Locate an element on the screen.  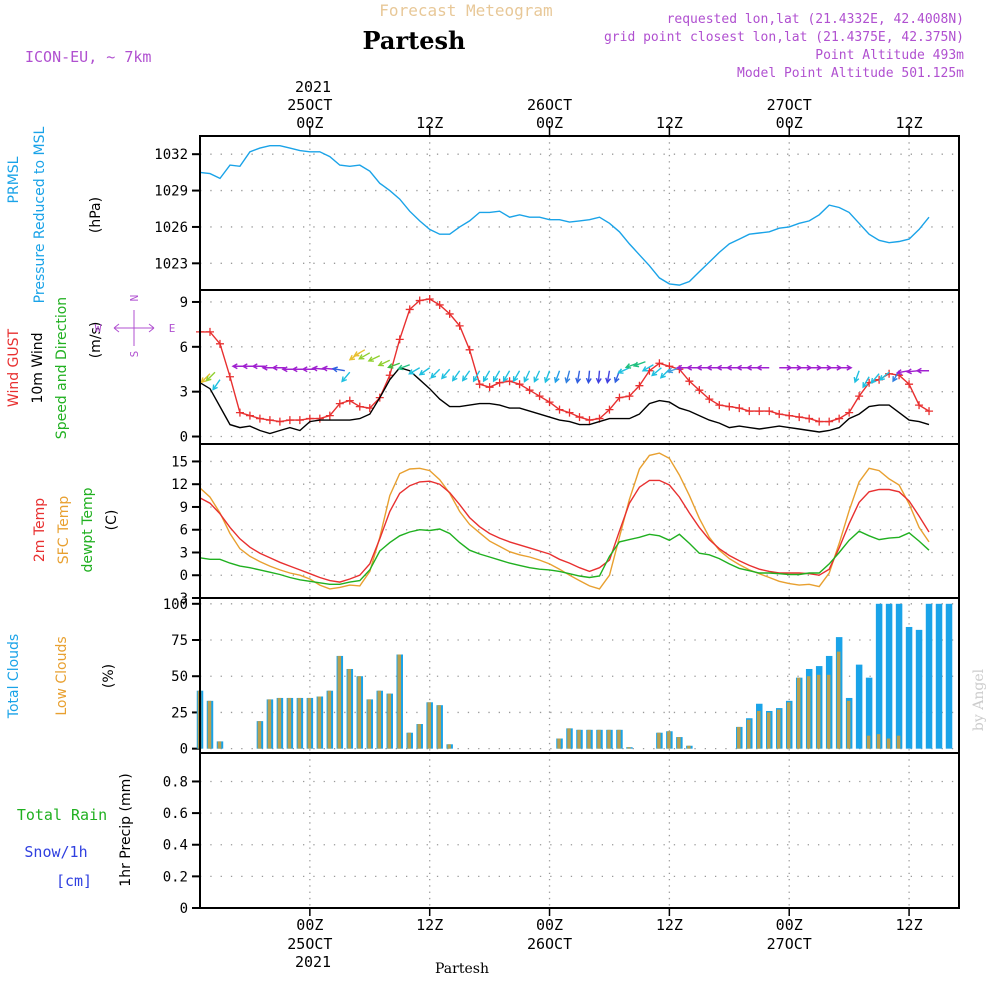
y-tick-label: 3 is located at coordinates (184, 393).